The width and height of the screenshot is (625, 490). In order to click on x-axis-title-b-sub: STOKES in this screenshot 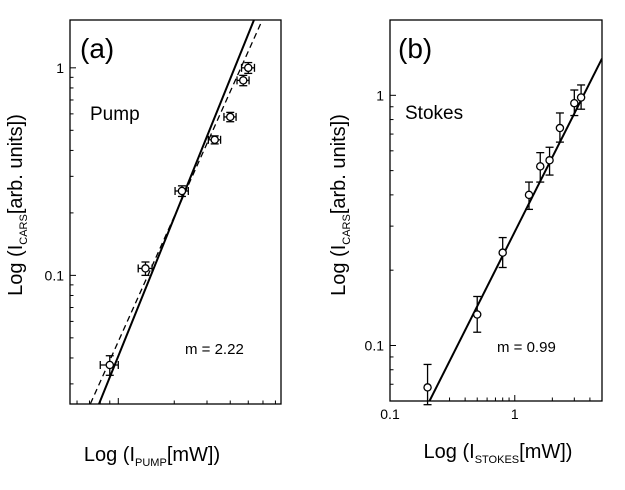, I will do `click(497, 460)`.